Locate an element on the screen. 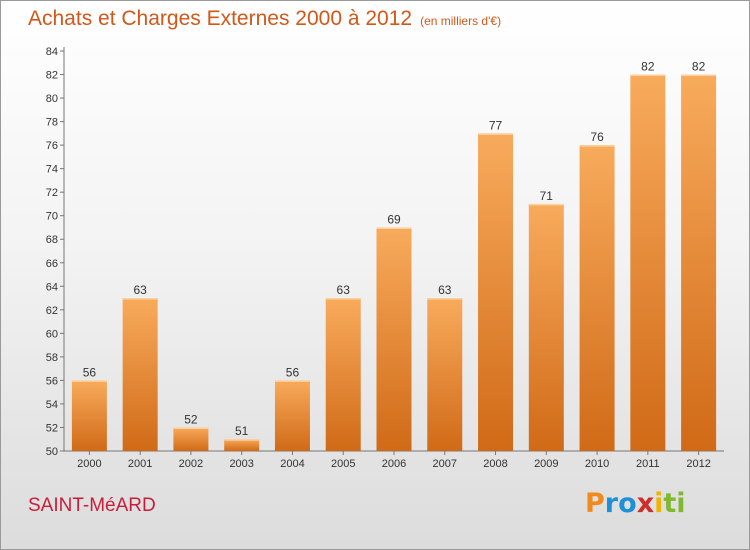 The width and height of the screenshot is (750, 550). data-label: 69 is located at coordinates (394, 219).